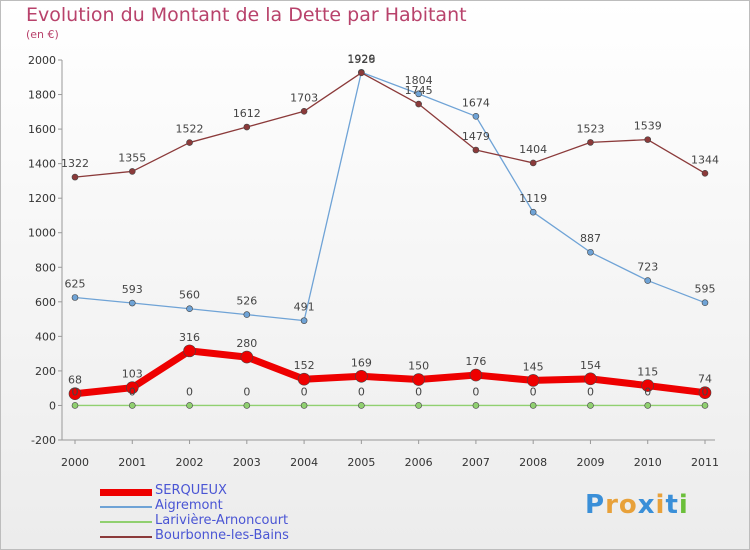  Describe the element at coordinates (304, 365) in the screenshot. I see `data-label: 152` at that location.